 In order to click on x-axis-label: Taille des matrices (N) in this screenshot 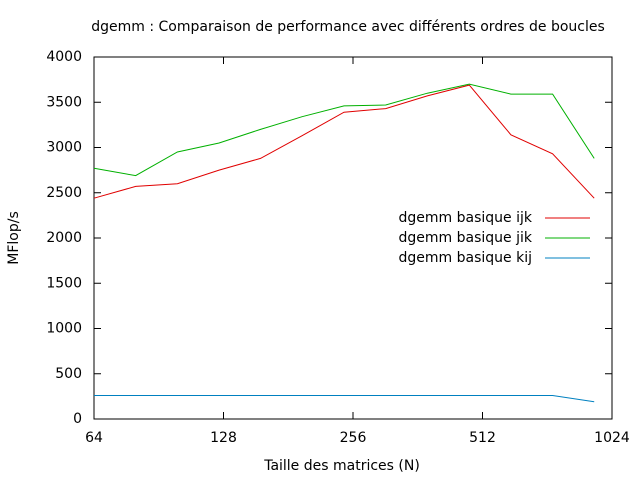, I will do `click(341, 466)`.